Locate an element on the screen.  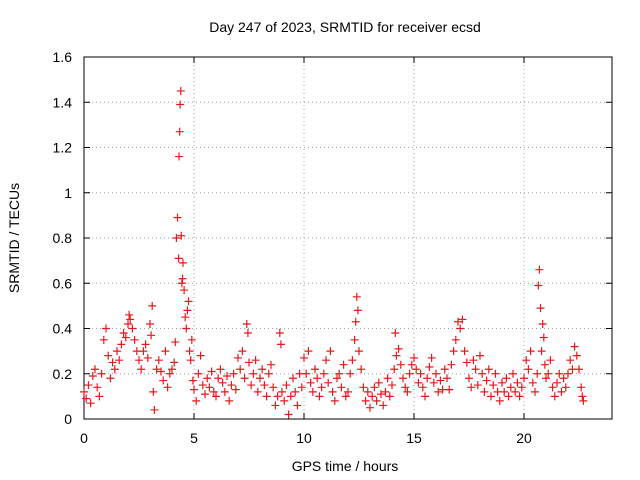
y-tick-label: 1.6 is located at coordinates (63, 57).